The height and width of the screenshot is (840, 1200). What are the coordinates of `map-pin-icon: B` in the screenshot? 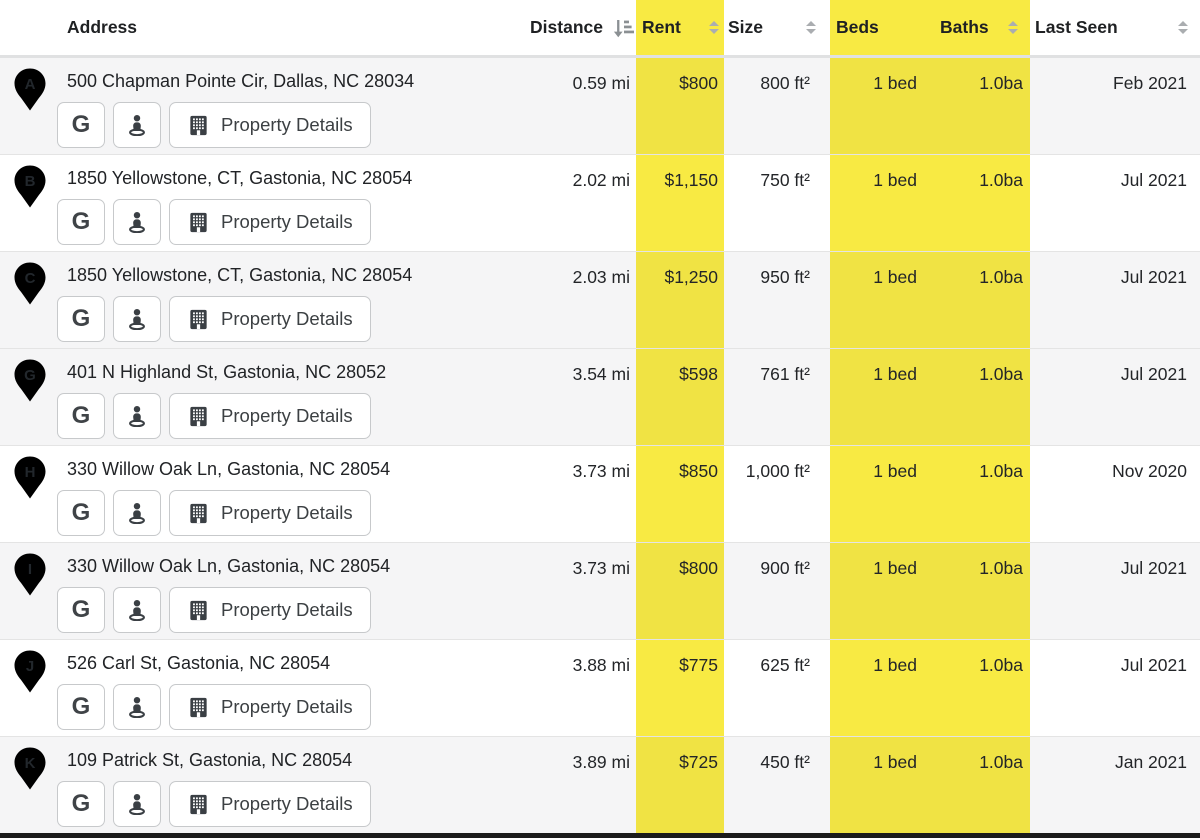 It's located at (30, 186).